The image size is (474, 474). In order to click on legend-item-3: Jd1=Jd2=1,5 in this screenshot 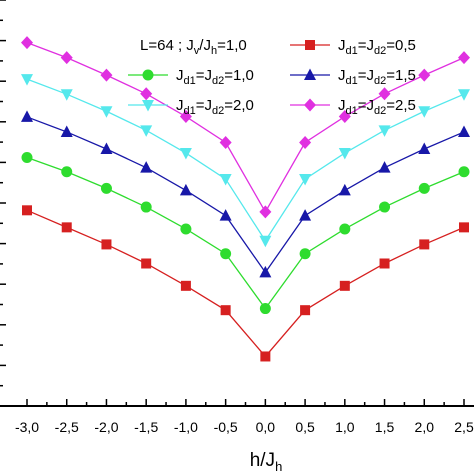, I will do `click(353, 77)`.